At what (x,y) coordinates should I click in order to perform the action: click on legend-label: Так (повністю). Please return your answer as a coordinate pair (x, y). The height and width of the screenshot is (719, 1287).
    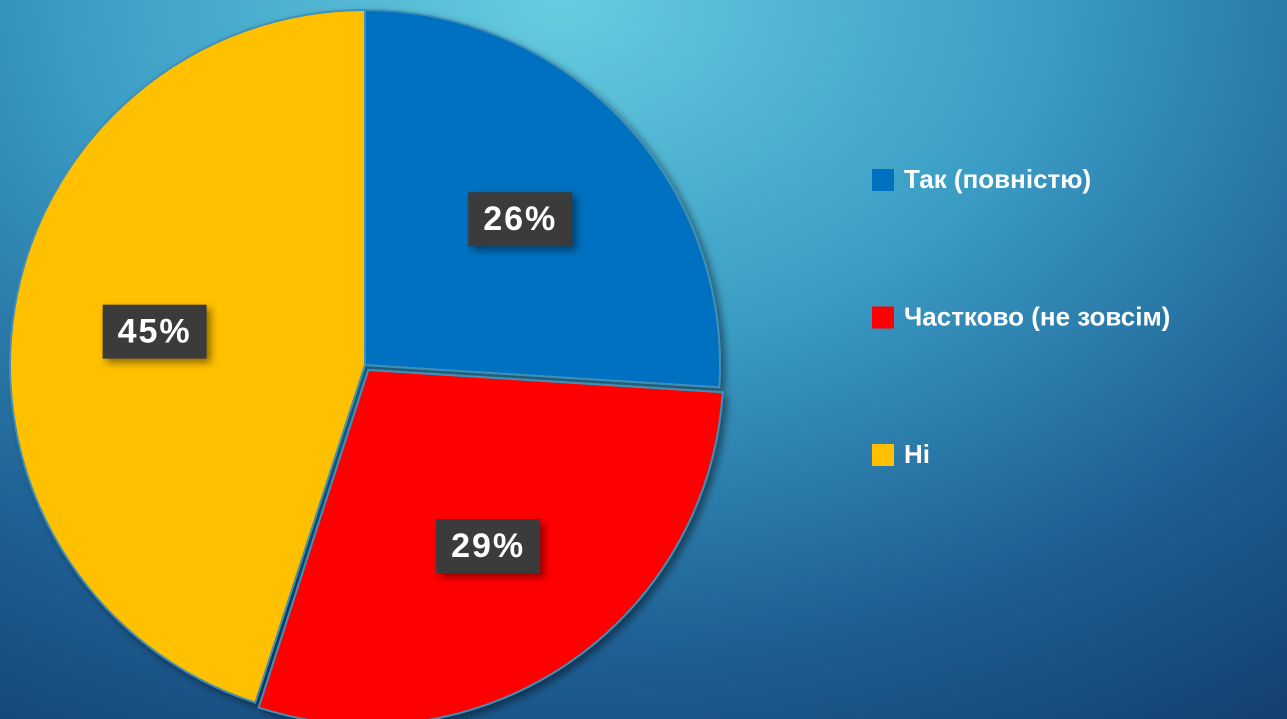
    Looking at the image, I should click on (997, 179).